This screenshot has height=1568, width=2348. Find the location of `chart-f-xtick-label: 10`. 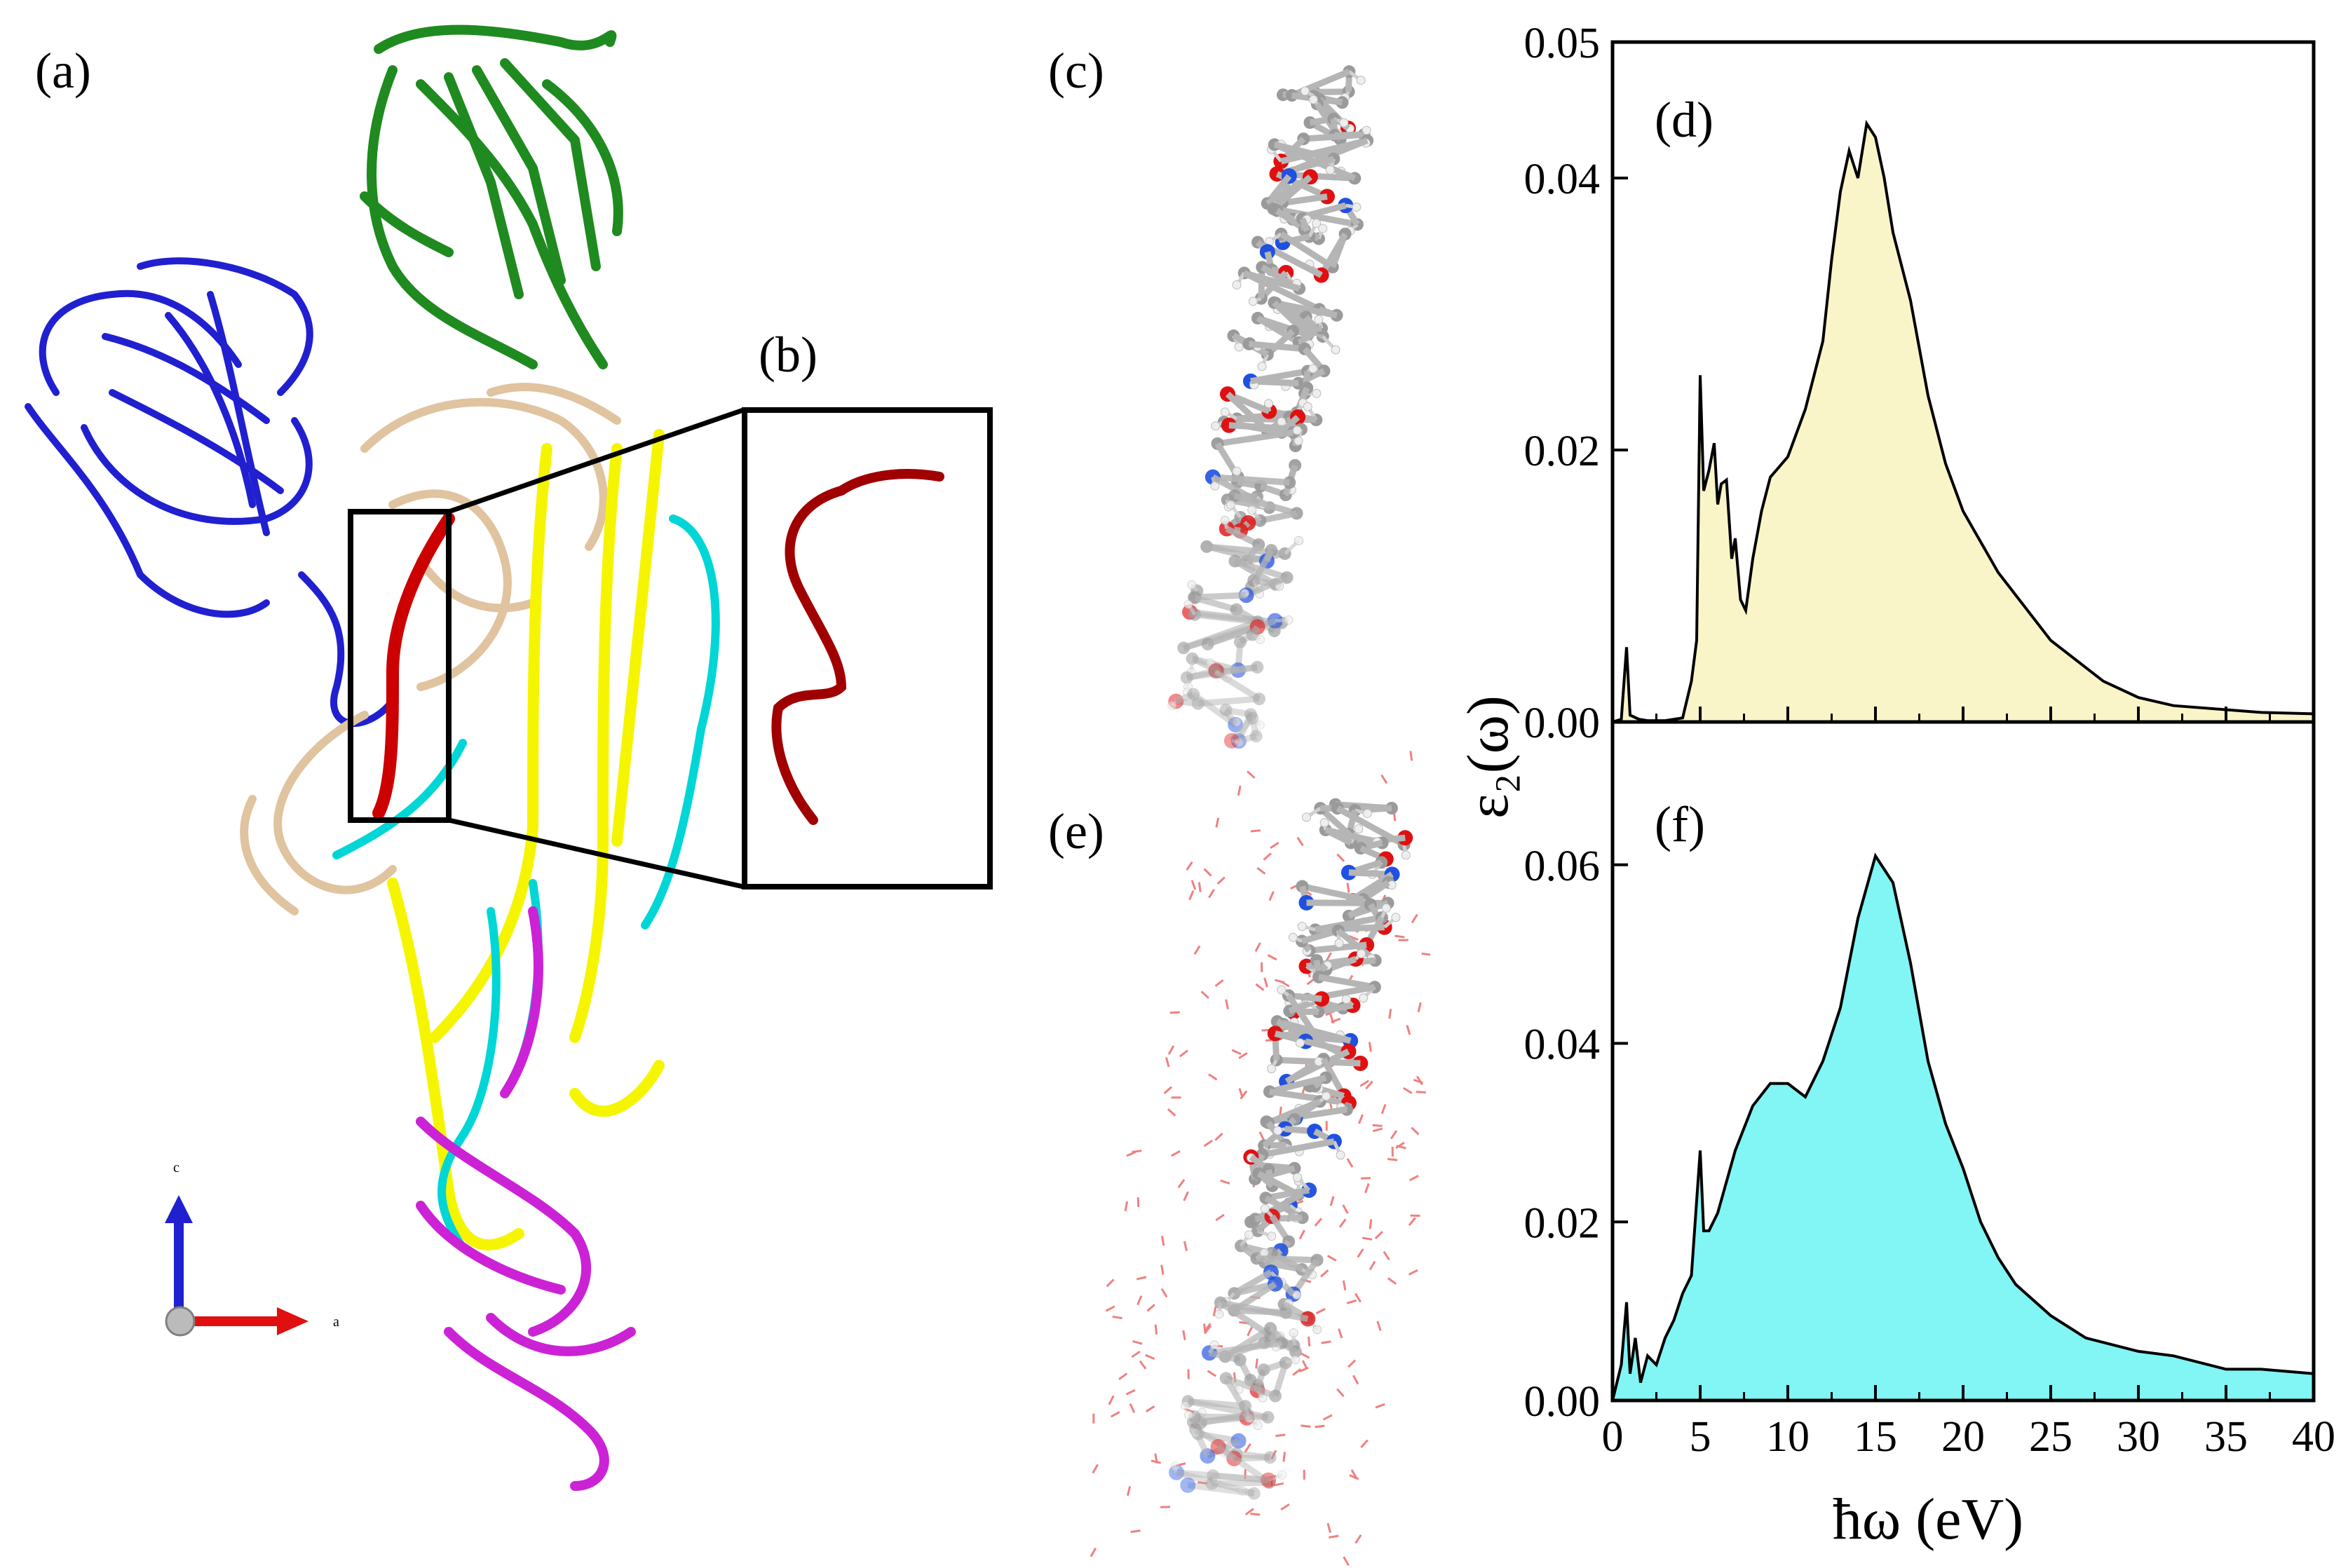

chart-f-xtick-label: 10 is located at coordinates (1788, 1437).